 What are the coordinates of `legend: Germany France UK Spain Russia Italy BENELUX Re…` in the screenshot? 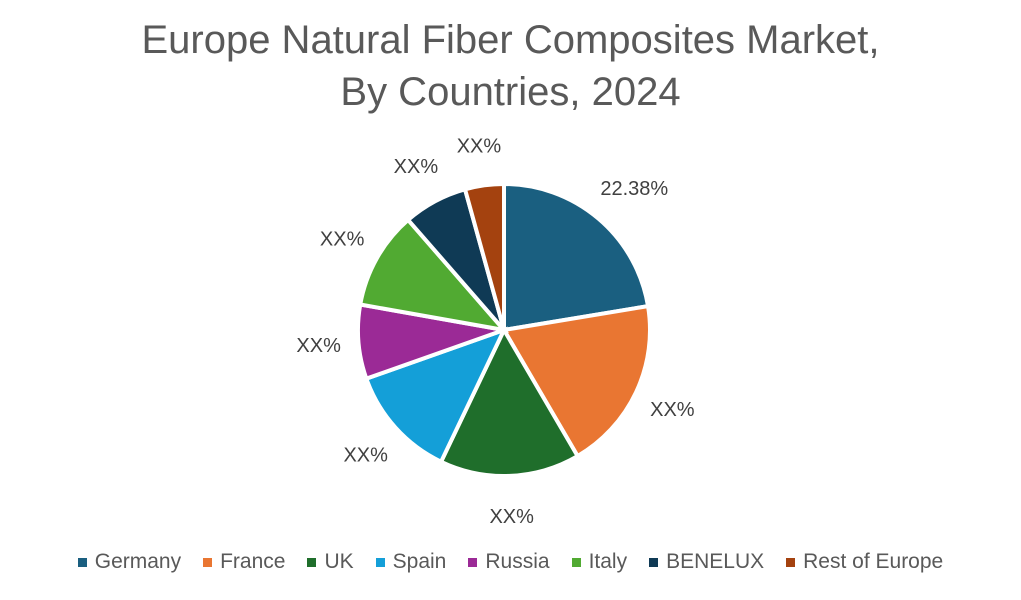 It's located at (510, 562).